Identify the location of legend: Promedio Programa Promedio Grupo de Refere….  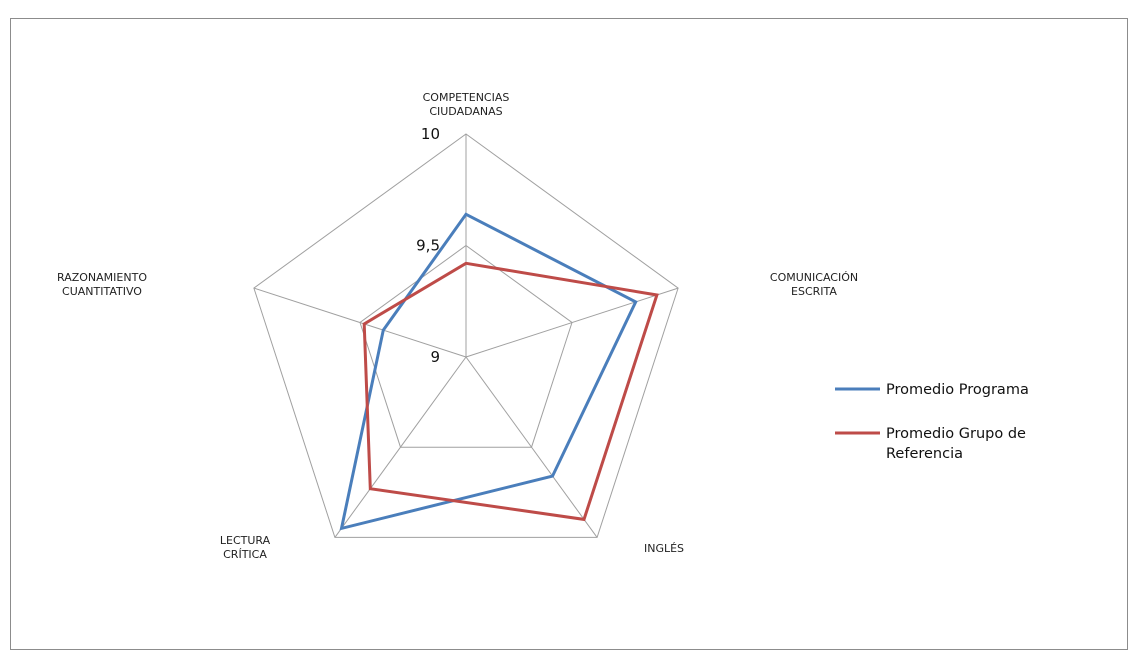
(932, 422).